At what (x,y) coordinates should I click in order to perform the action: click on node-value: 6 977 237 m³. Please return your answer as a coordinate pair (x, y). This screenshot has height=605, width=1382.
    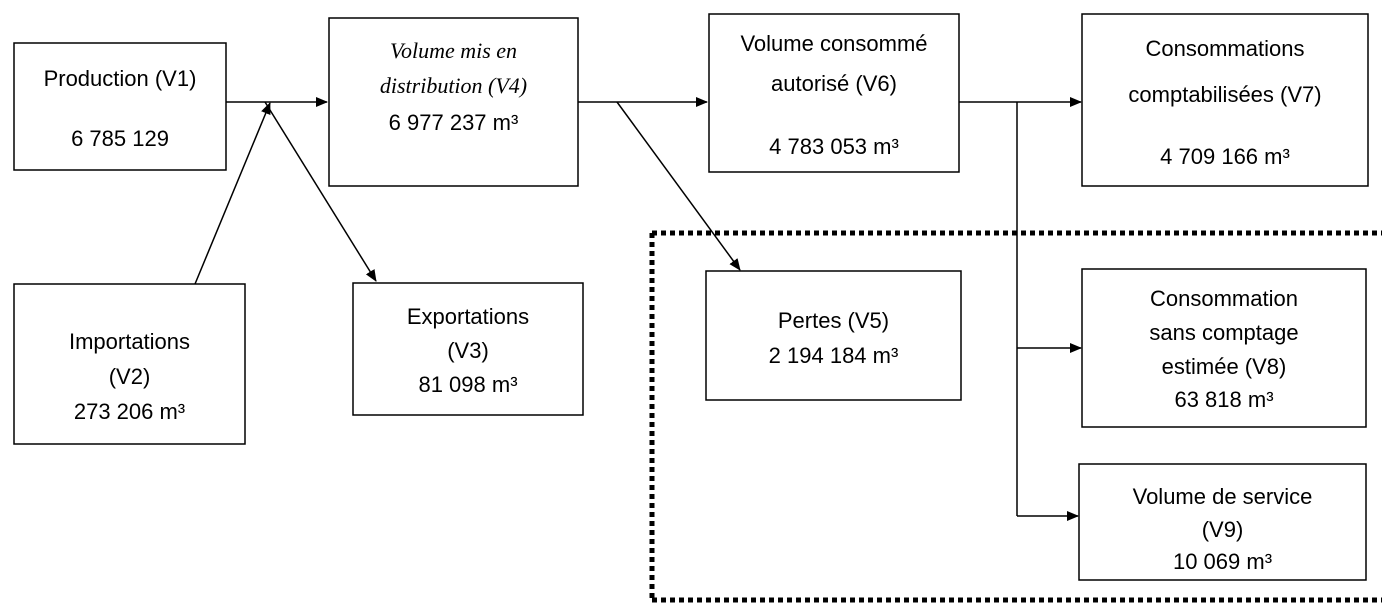
    Looking at the image, I should click on (454, 122).